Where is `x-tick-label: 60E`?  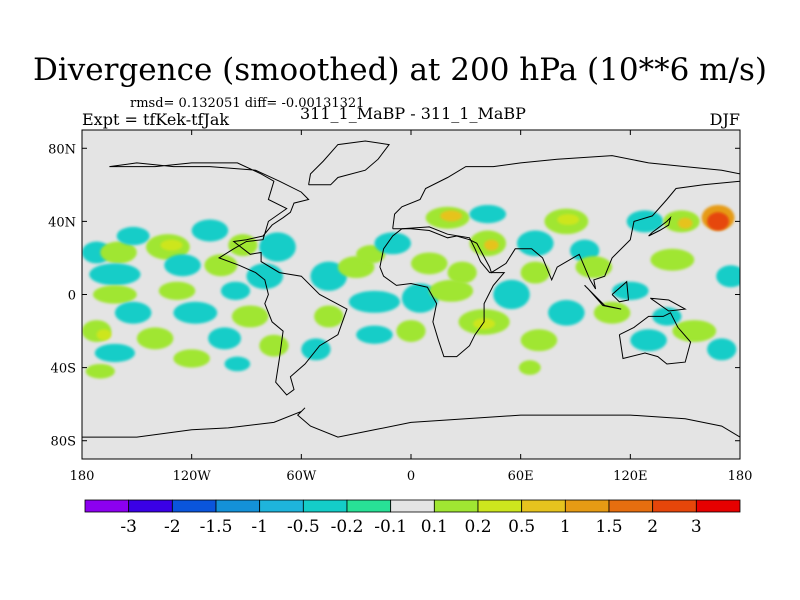 x-tick-label: 60E is located at coordinates (521, 476).